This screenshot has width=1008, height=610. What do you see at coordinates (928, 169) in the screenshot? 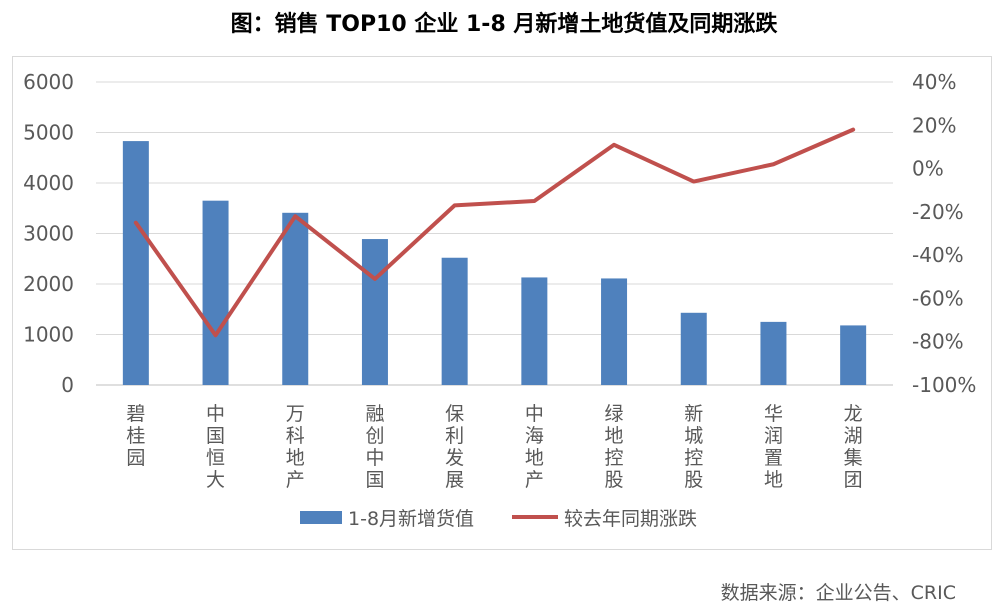
I see `right-tick-label: 0%` at bounding box center [928, 169].